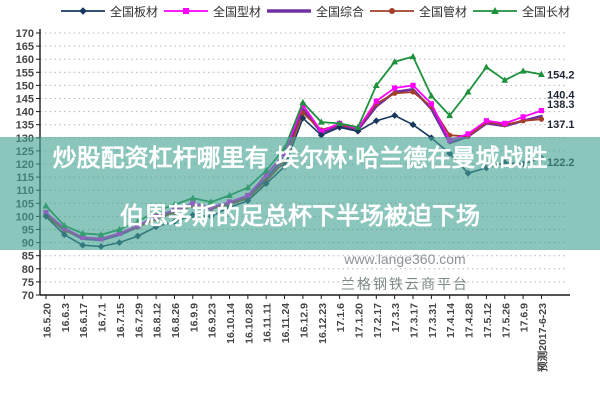 This screenshot has height=400, width=600. I want to click on svg-text: 预测2017-6-23, so click(542, 337).